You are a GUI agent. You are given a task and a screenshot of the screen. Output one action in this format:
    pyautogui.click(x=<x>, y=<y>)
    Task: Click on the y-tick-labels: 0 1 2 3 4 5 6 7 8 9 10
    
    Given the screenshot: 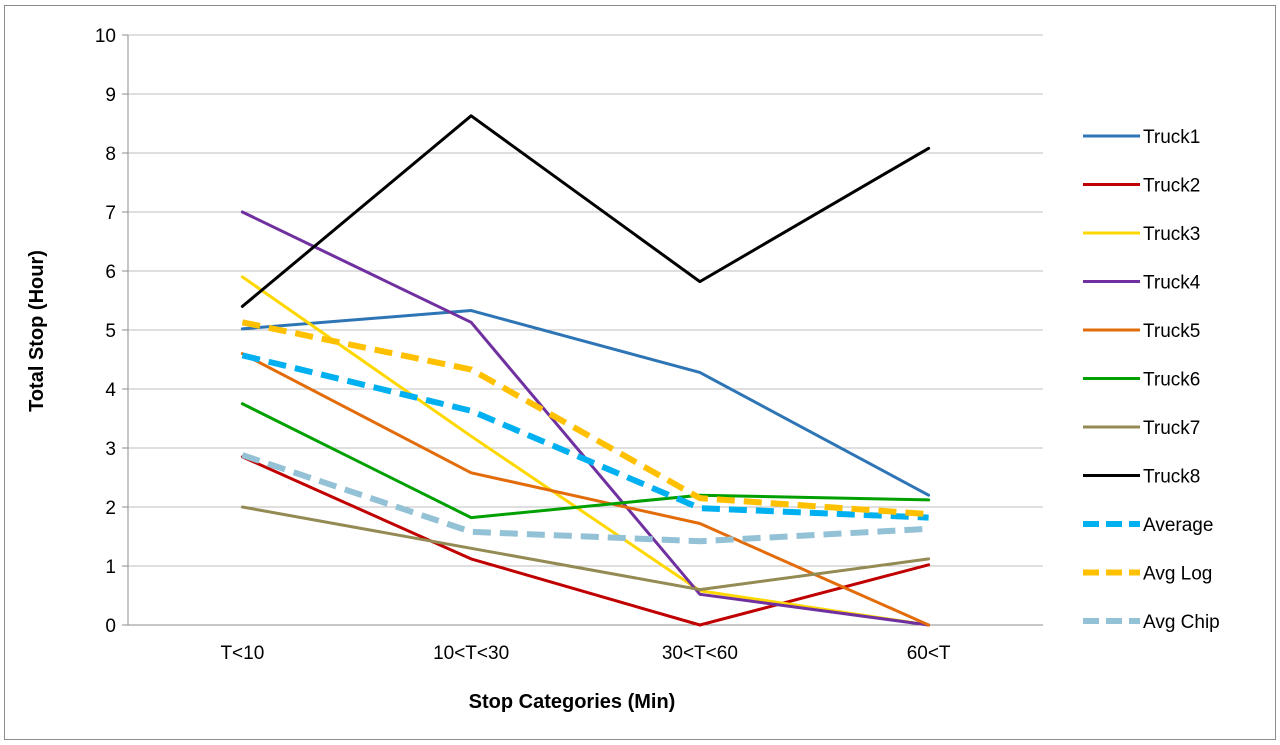 What is the action you would take?
    pyautogui.click(x=106, y=331)
    